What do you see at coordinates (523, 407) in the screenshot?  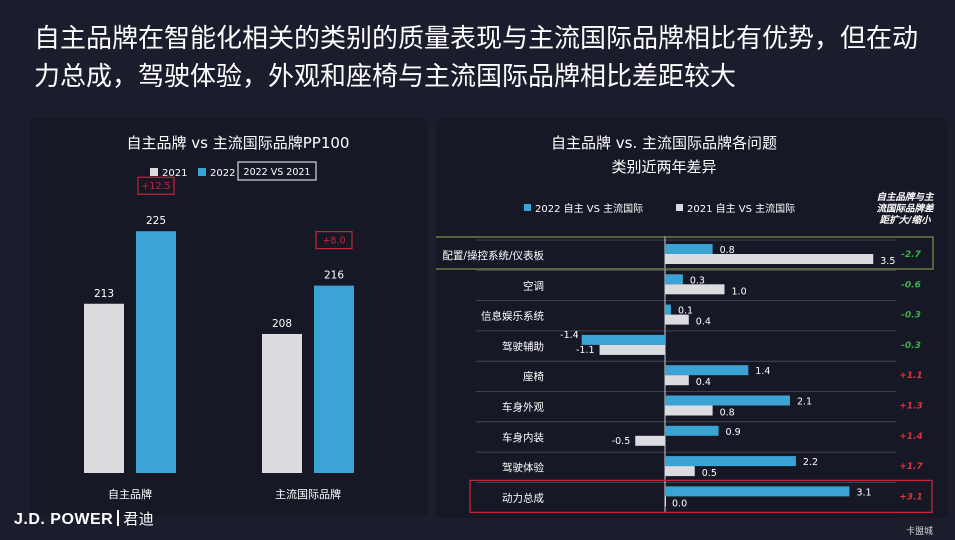 I see `category-label: 车身外观` at bounding box center [523, 407].